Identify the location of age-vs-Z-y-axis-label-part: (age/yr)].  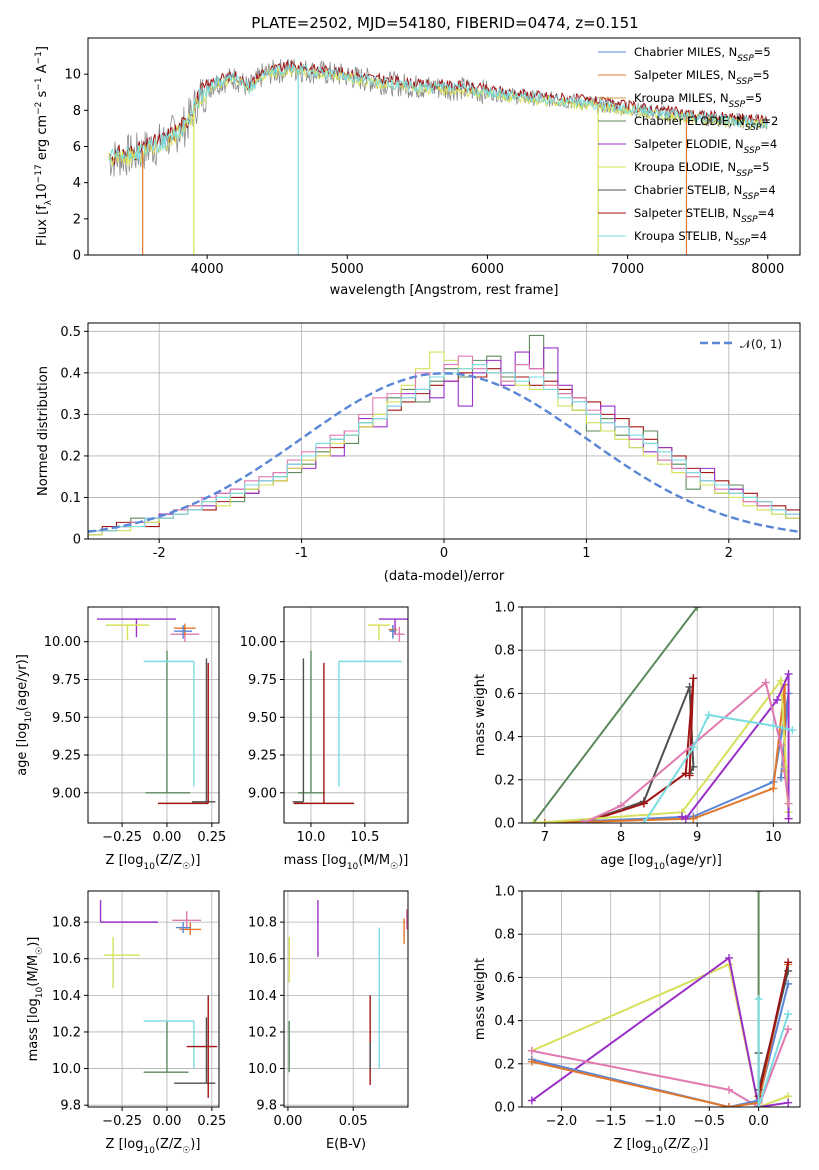
(22, 682).